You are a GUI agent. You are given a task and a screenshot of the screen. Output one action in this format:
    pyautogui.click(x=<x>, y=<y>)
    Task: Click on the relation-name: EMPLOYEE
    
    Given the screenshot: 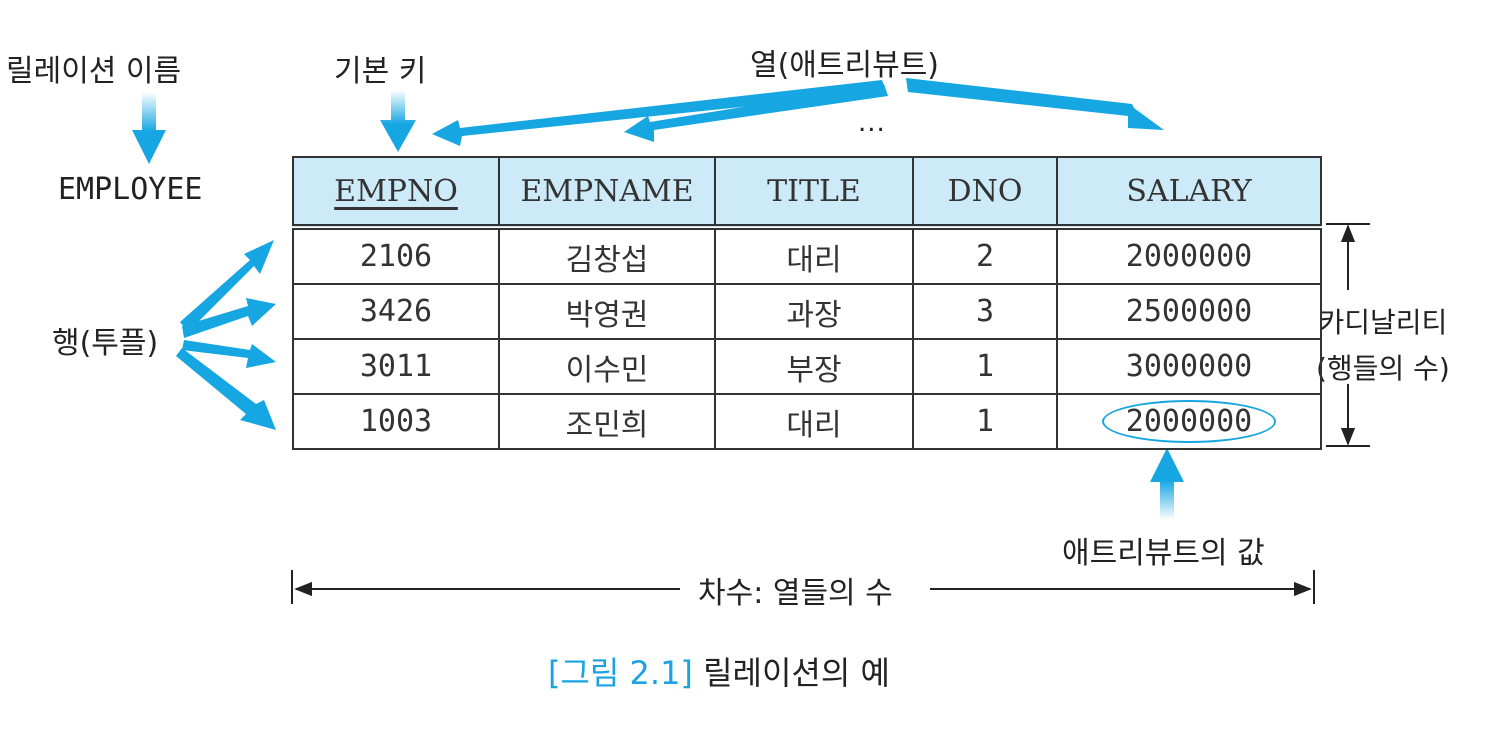 What is the action you would take?
    pyautogui.click(x=130, y=189)
    